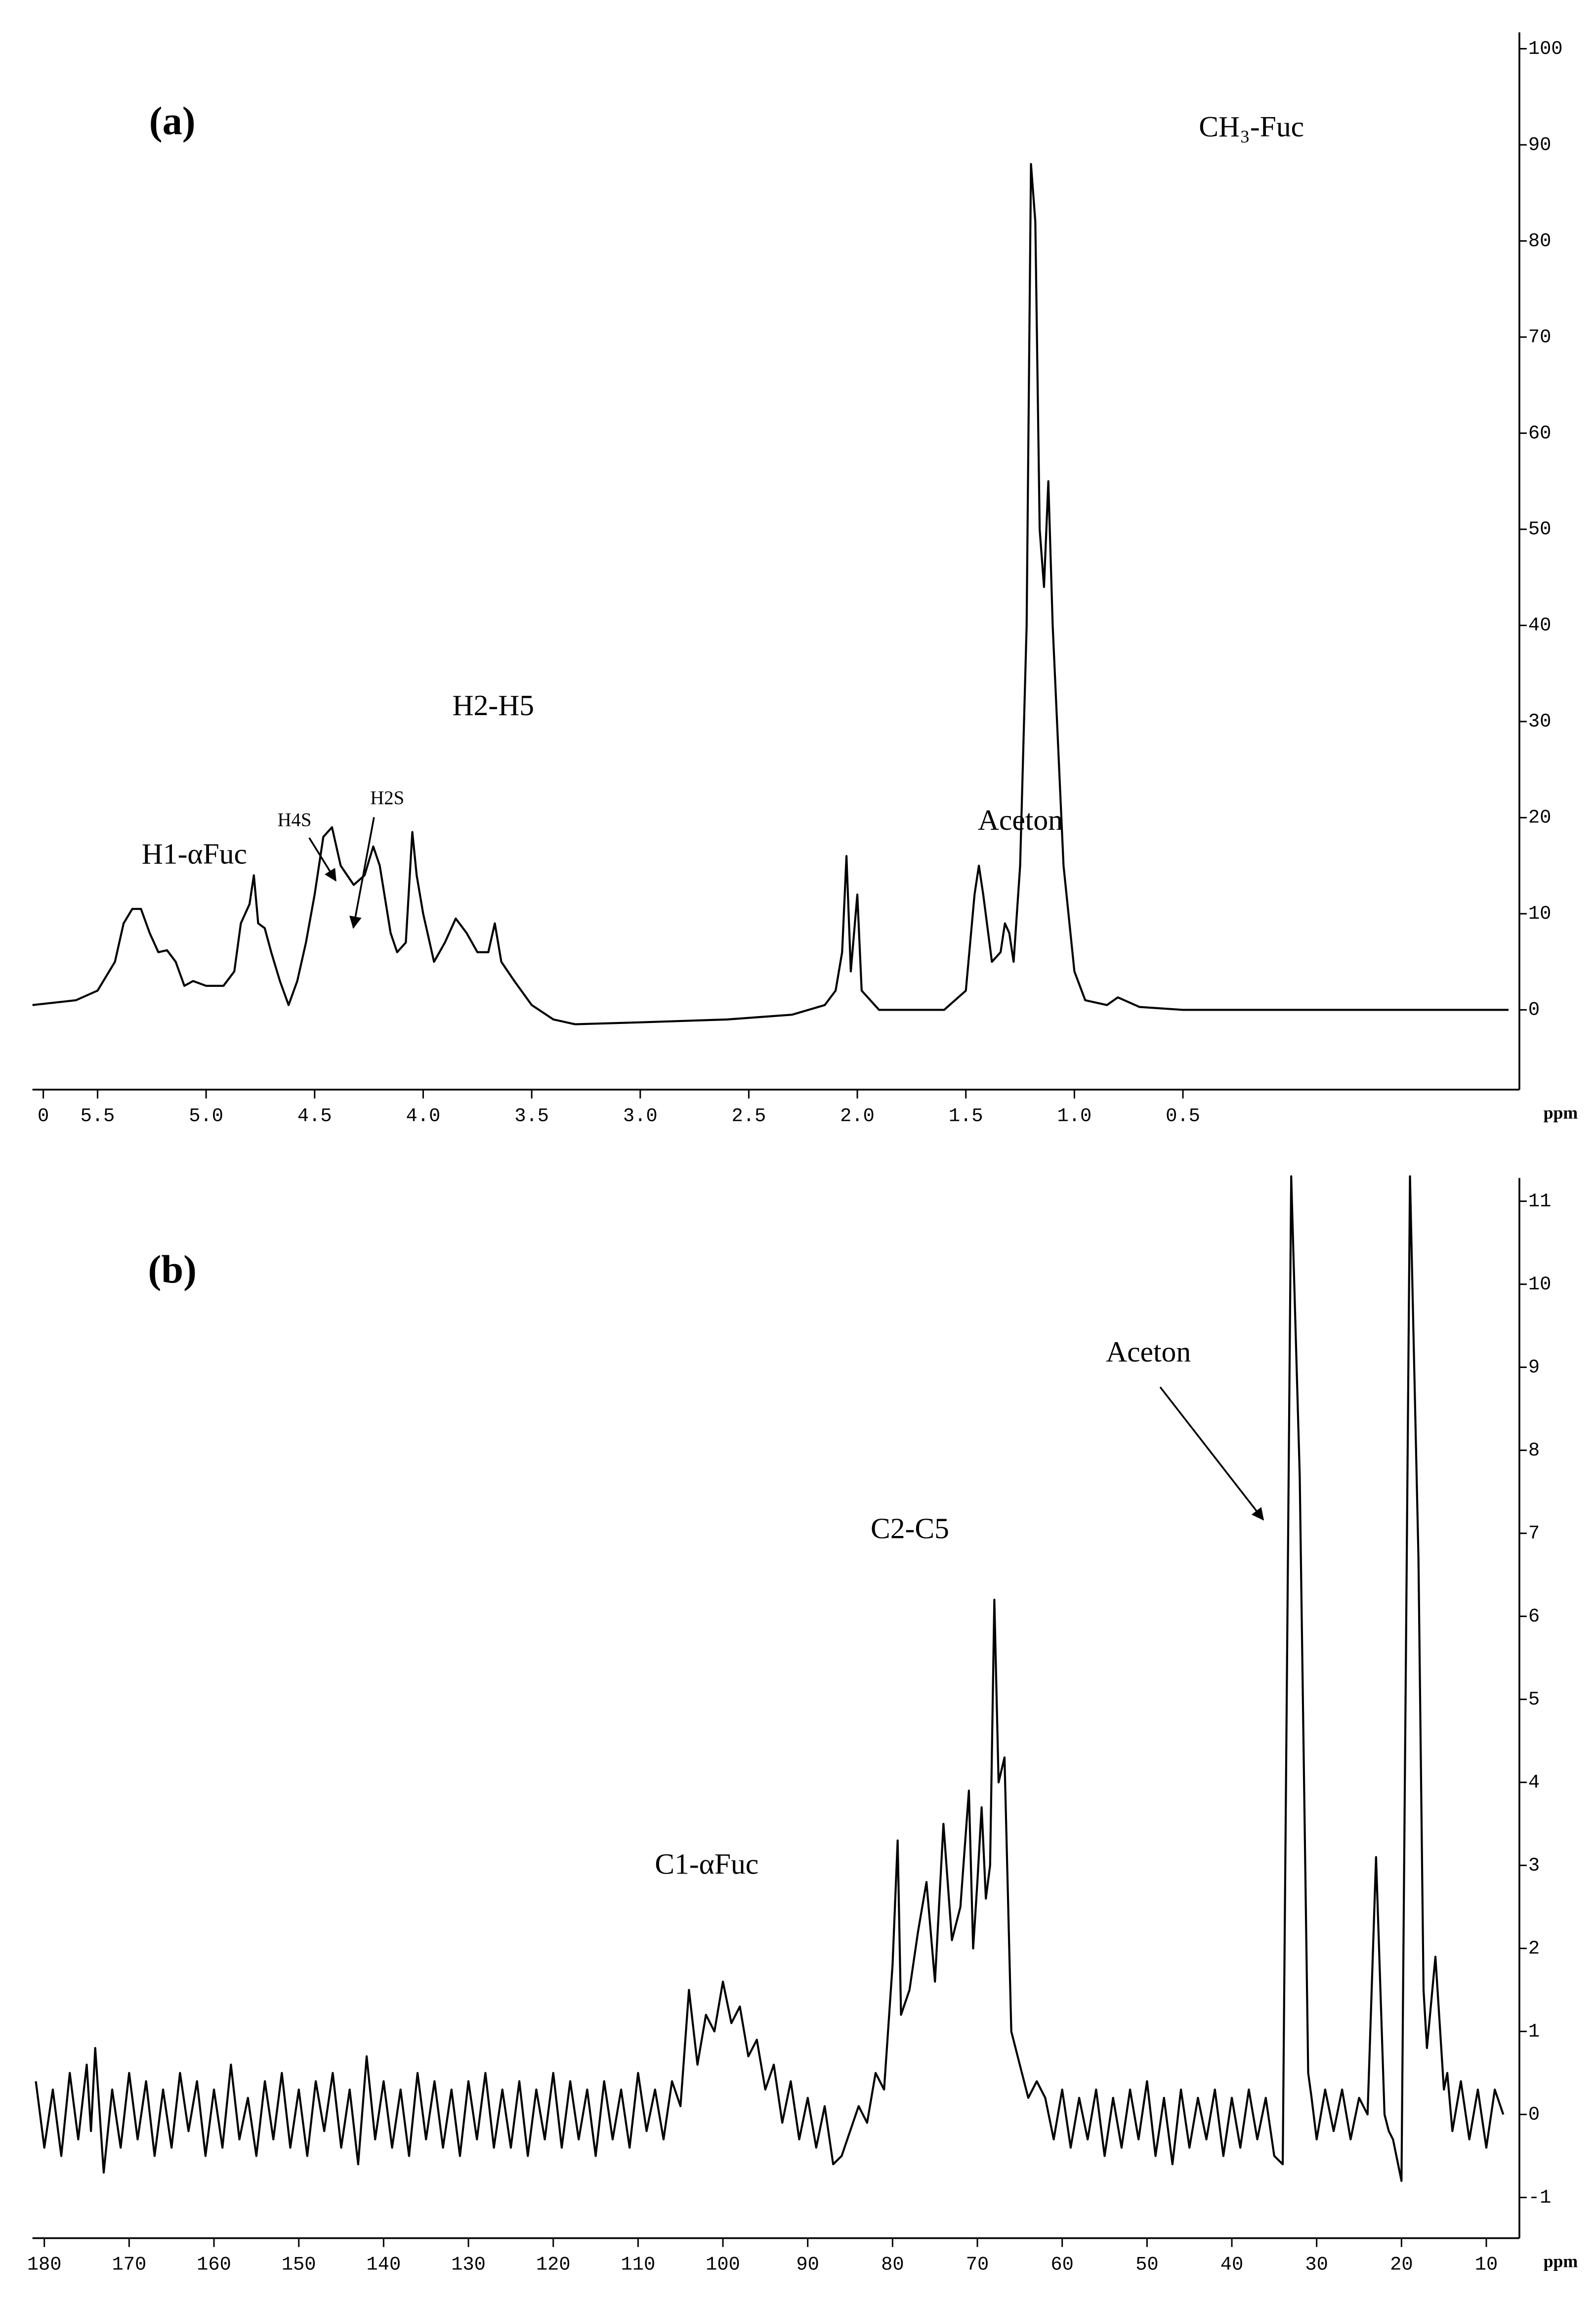  Describe the element at coordinates (1146, 2265) in the screenshot. I see `x-tick-label: 50` at that location.